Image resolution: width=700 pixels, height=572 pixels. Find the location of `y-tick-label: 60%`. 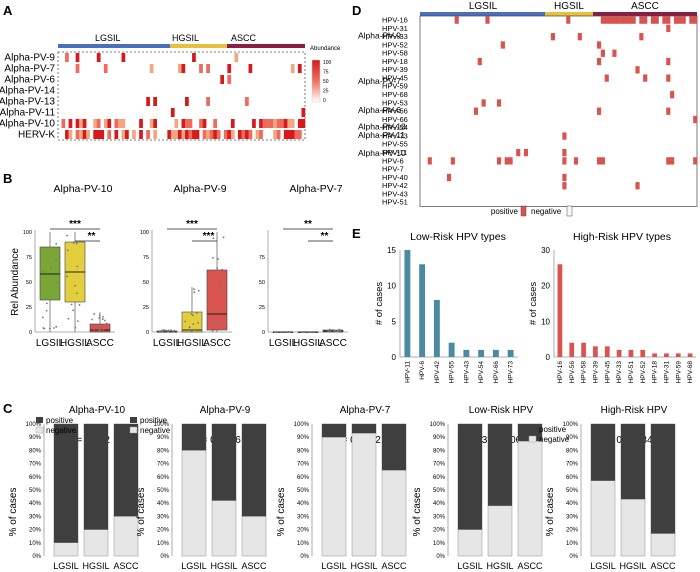

y-tick-label: 60% is located at coordinates (163, 478).